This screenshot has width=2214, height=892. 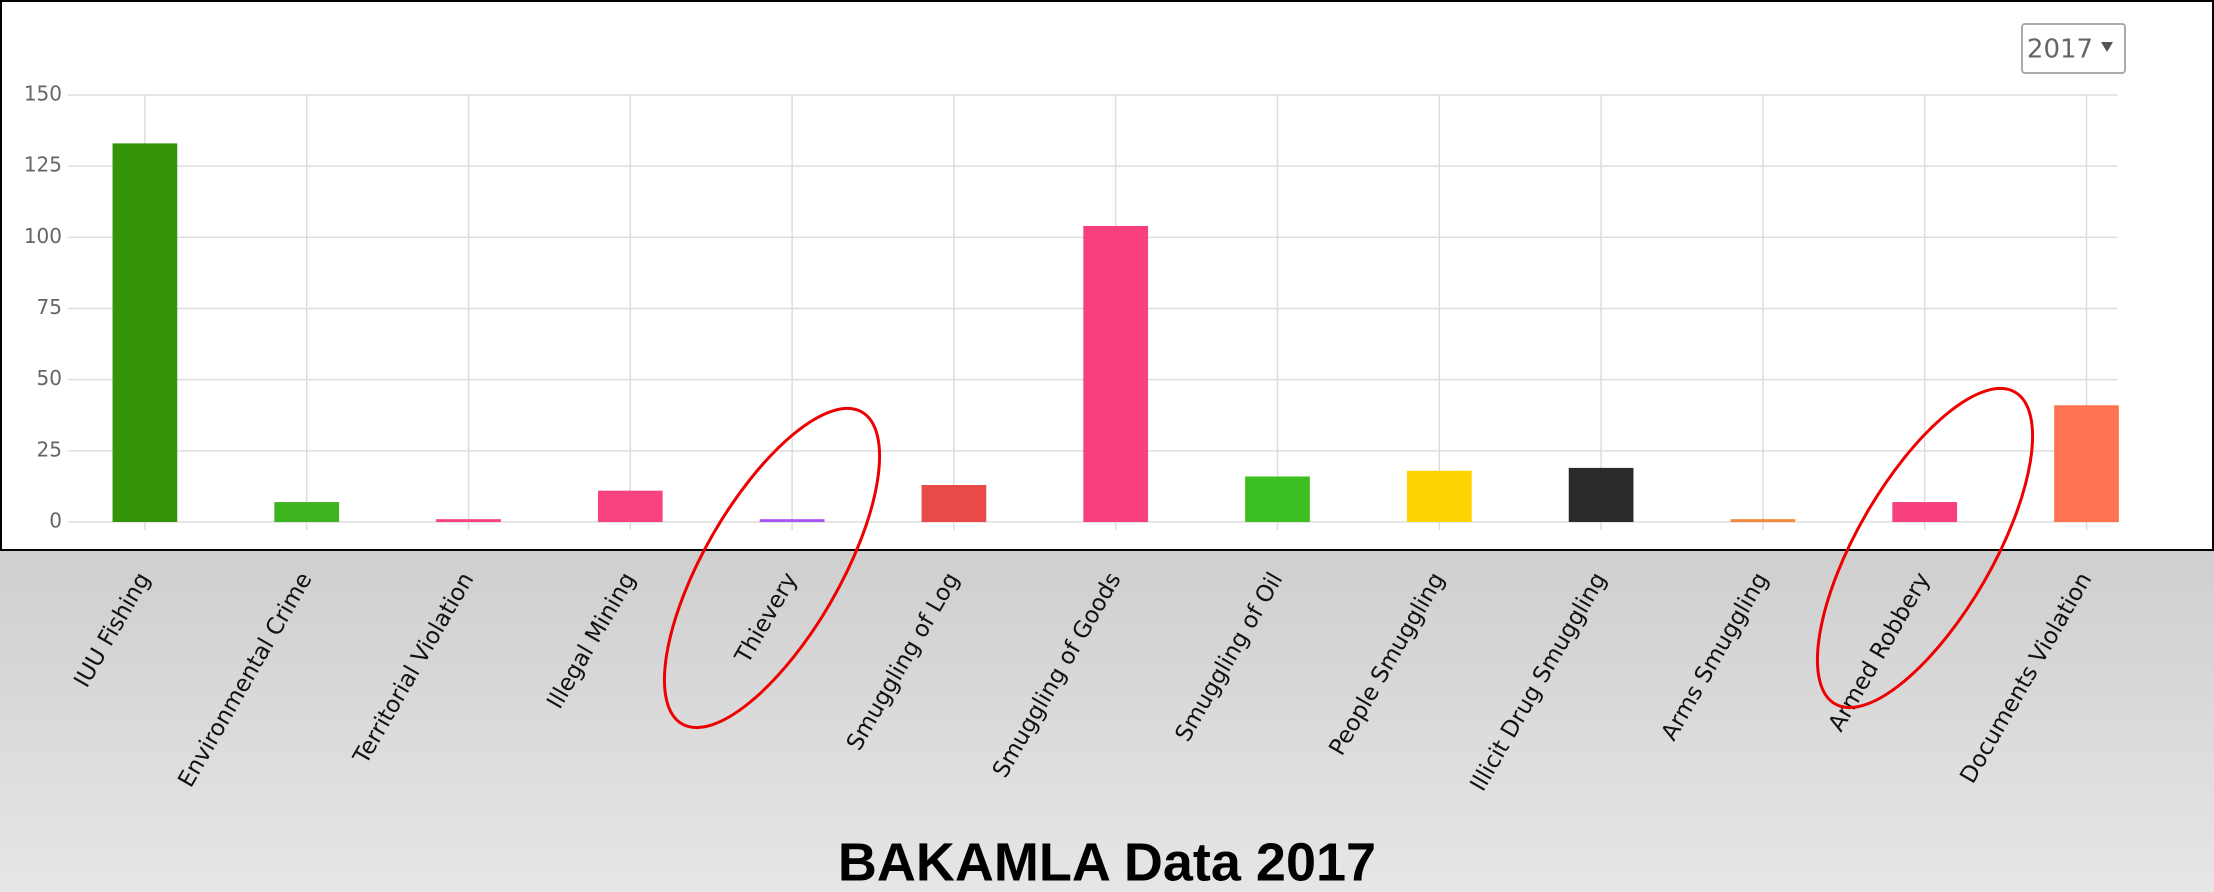 I want to click on year-dropdown, so click(x=2073, y=48).